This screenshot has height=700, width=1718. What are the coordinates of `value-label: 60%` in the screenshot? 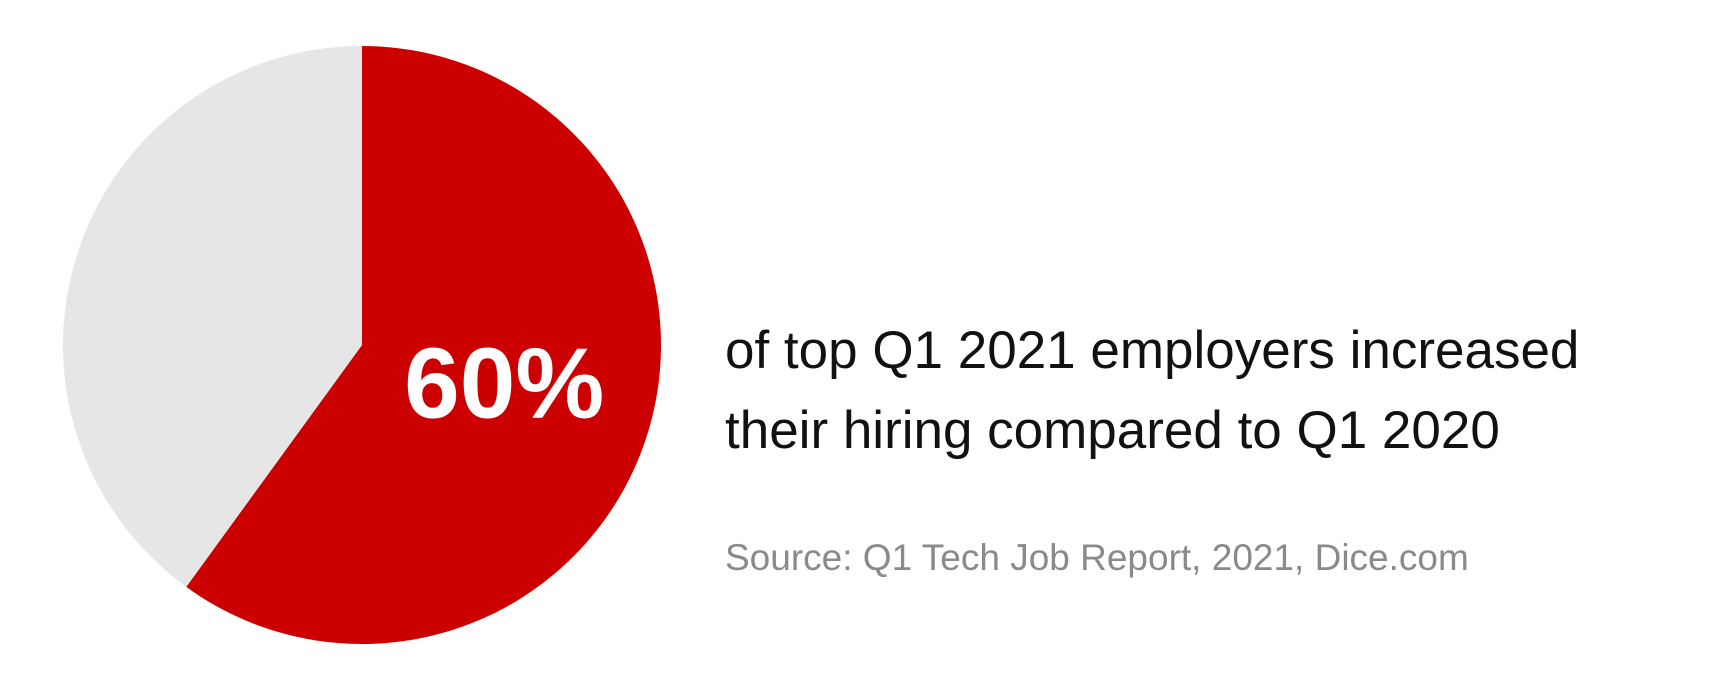 It's located at (504, 384).